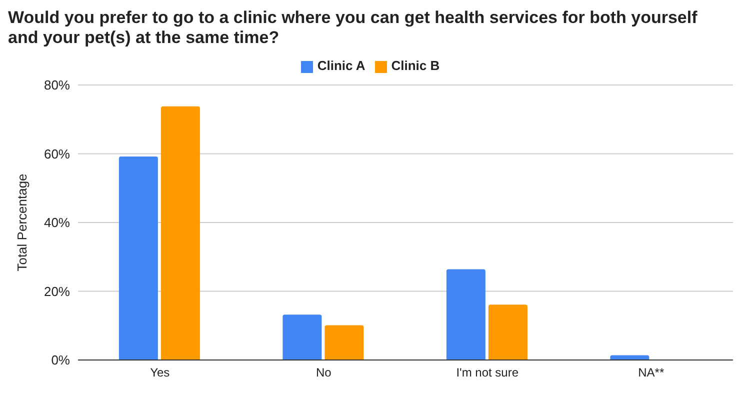  What do you see at coordinates (415, 65) in the screenshot?
I see `legend-label: Clinic B` at bounding box center [415, 65].